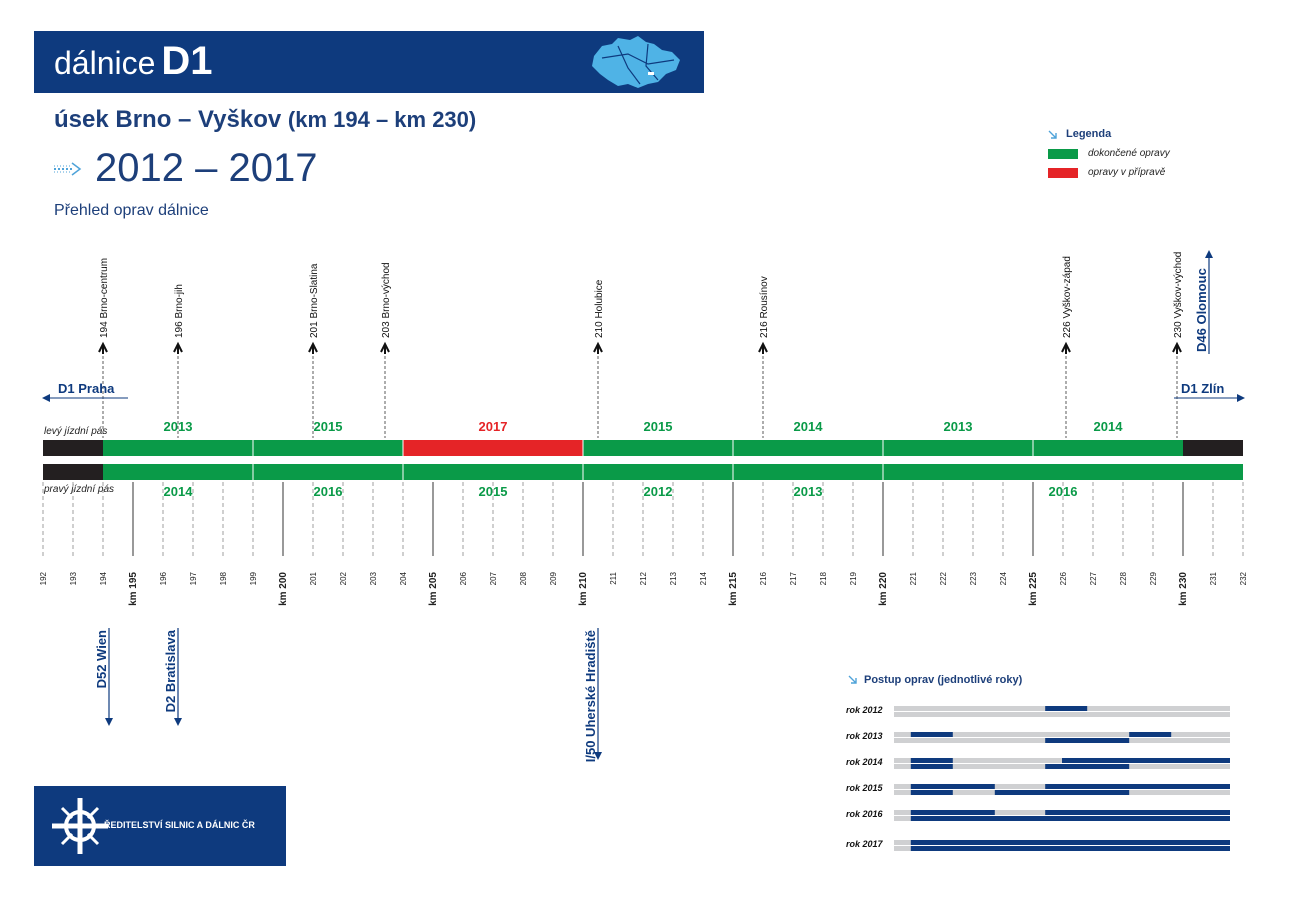 This screenshot has height=906, width=1294. What do you see at coordinates (1243, 578) in the screenshot?
I see `km-label: 232` at bounding box center [1243, 578].